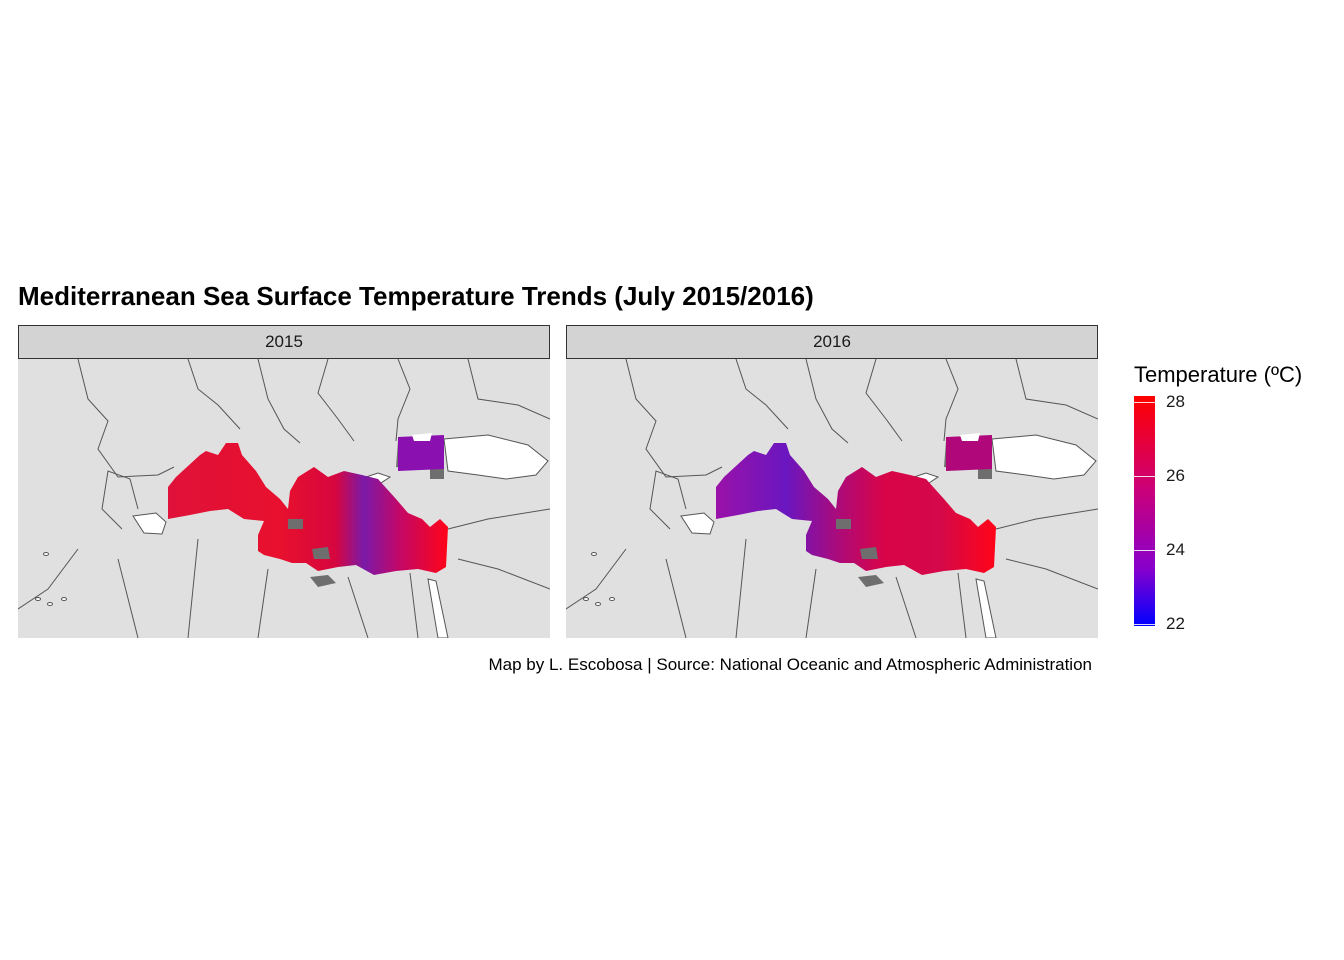 The height and width of the screenshot is (960, 1344). What do you see at coordinates (1175, 475) in the screenshot?
I see `legend-label-26: 26` at bounding box center [1175, 475].